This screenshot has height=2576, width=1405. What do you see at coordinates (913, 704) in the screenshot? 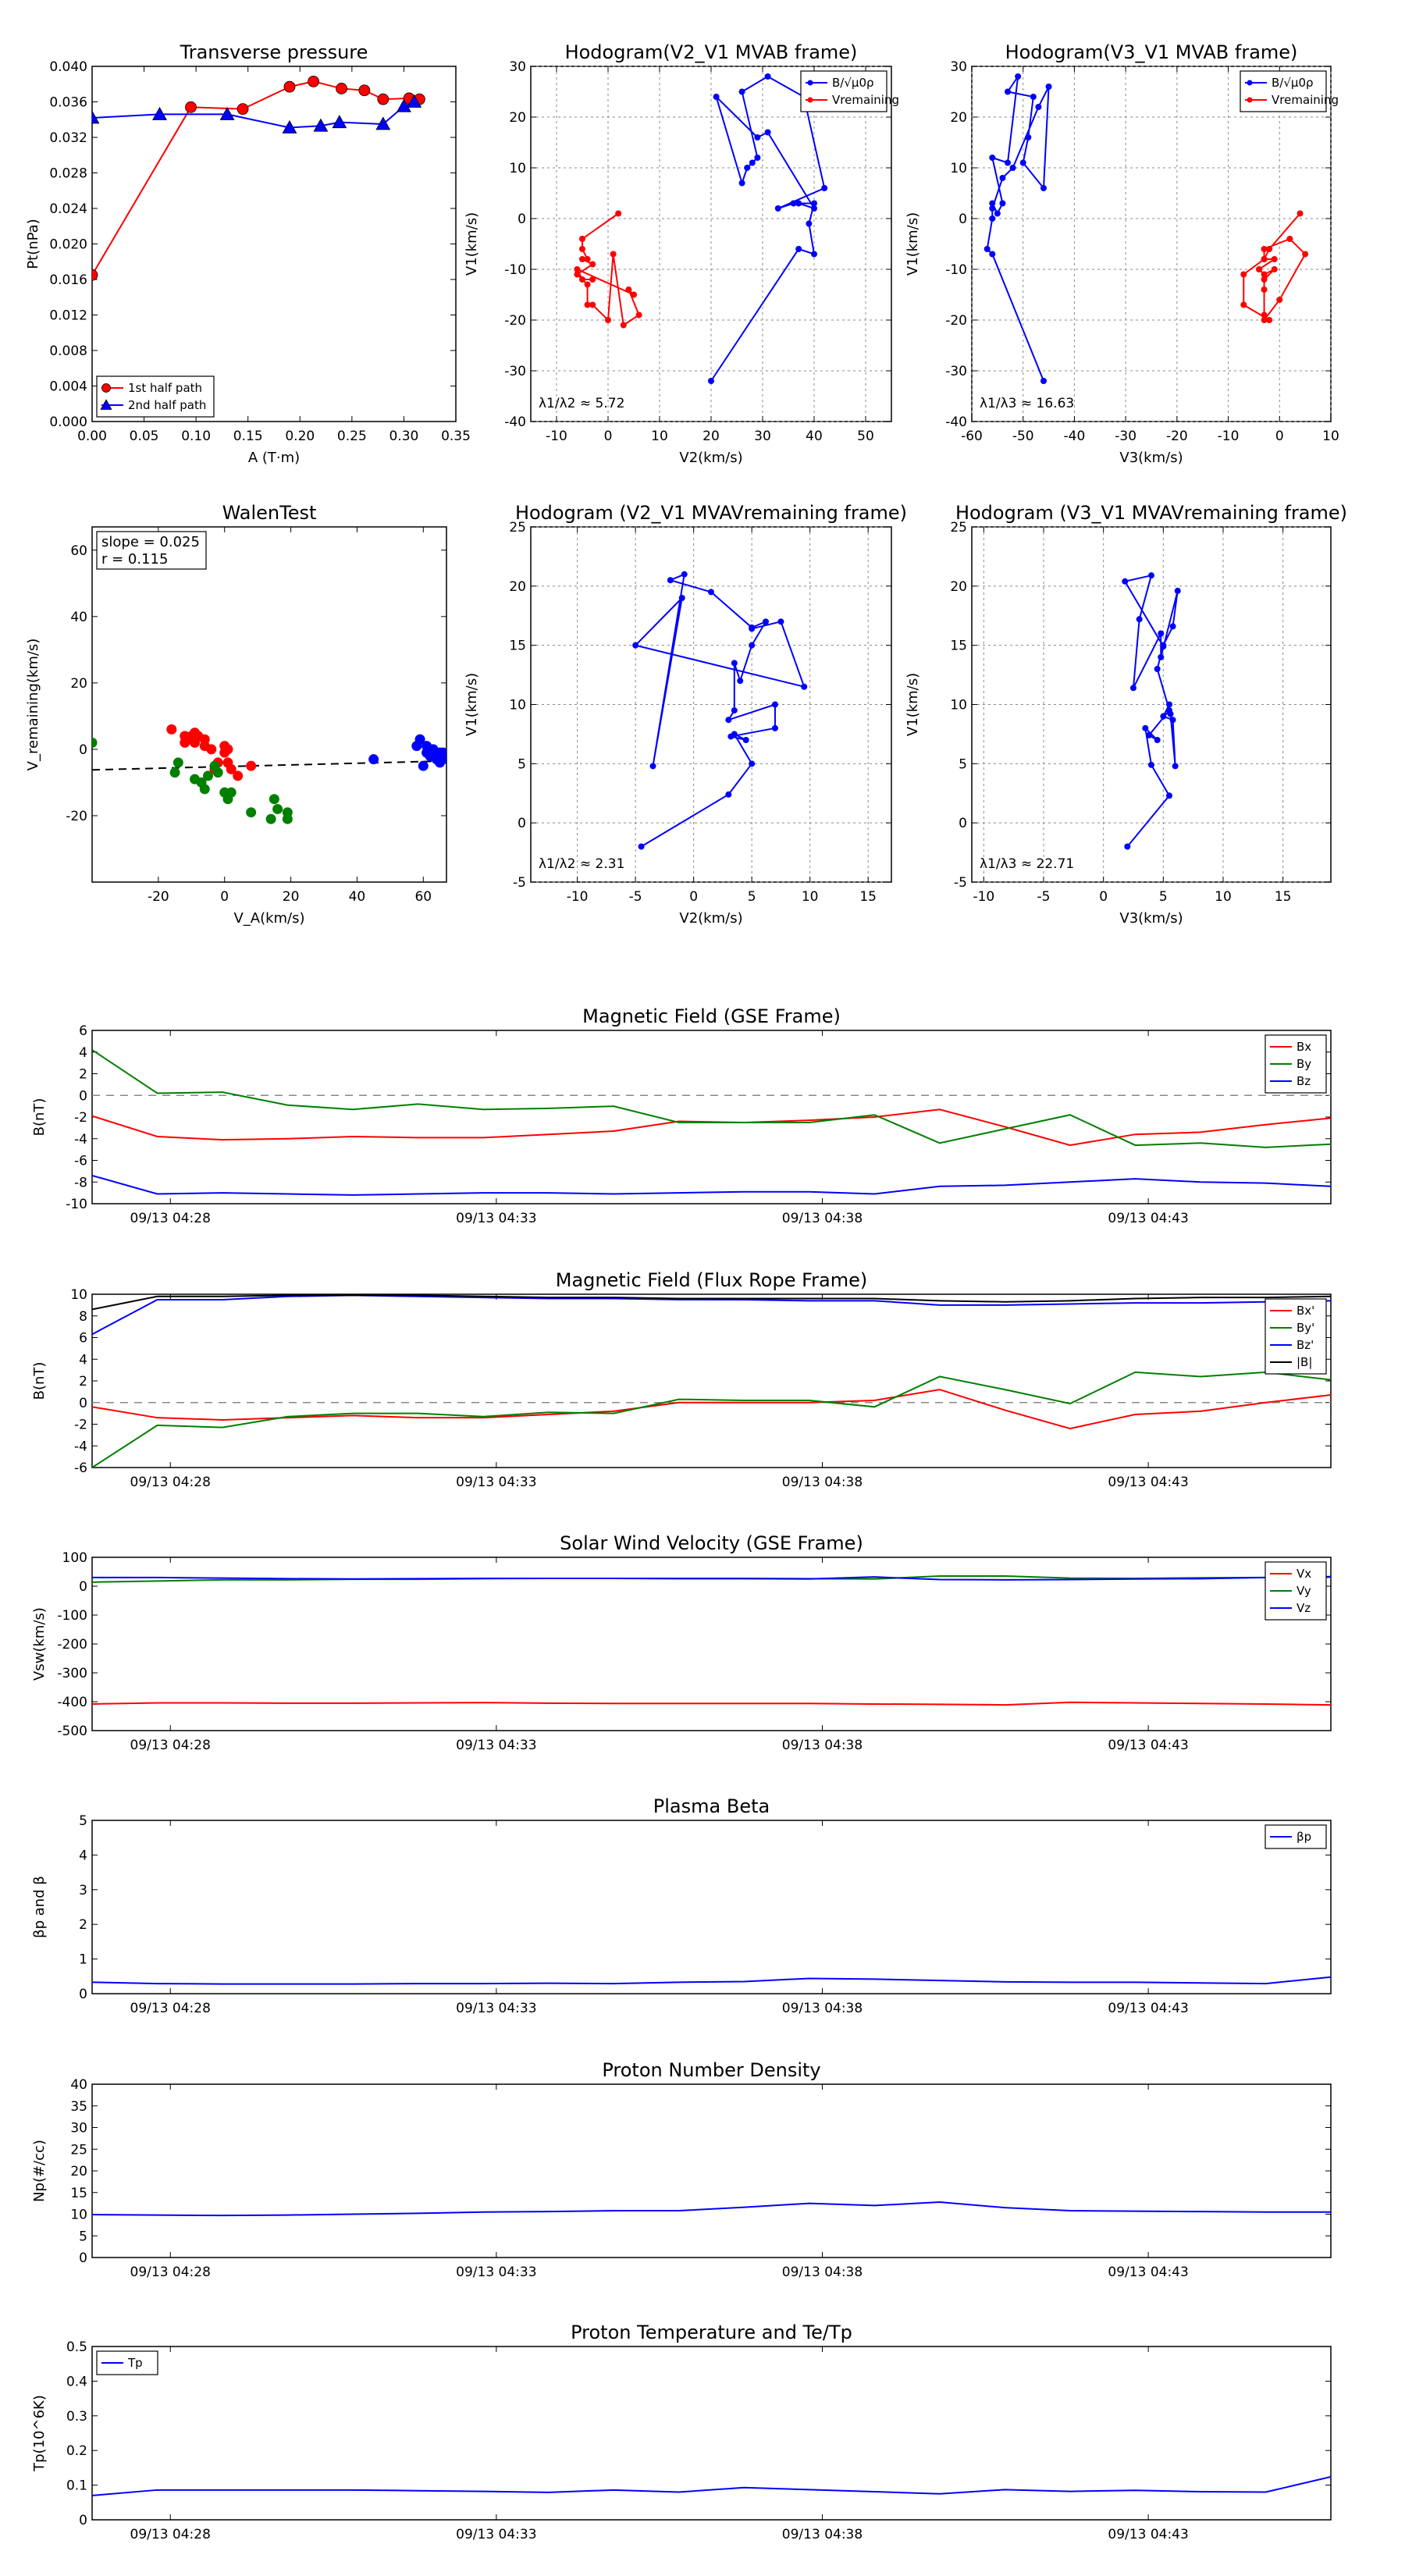
I see `y-axis-label: V1(km/s)` at bounding box center [913, 704].